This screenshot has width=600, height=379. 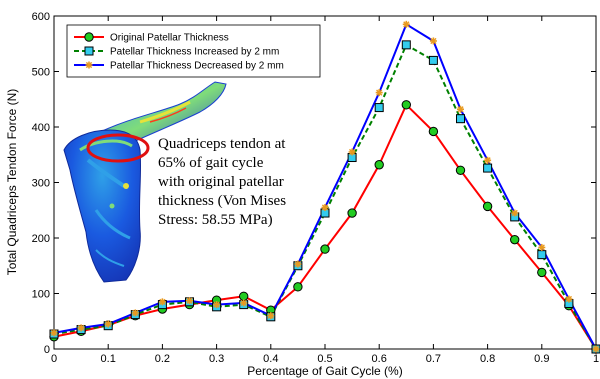 What do you see at coordinates (118, 148) in the screenshot?
I see `highlight-ellipse` at bounding box center [118, 148].